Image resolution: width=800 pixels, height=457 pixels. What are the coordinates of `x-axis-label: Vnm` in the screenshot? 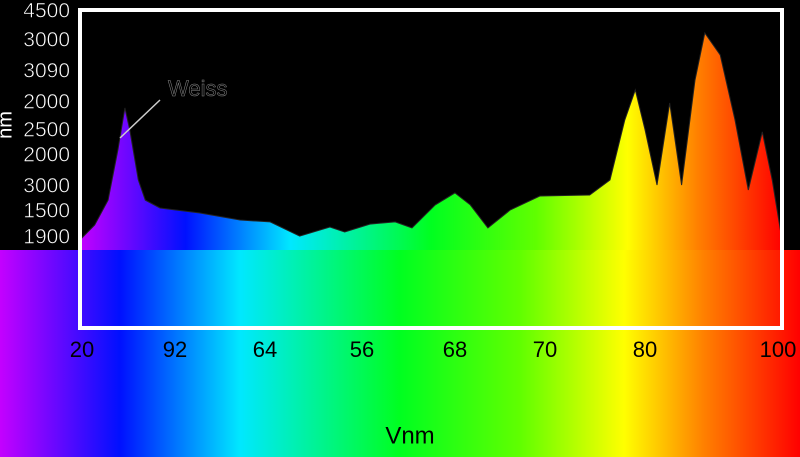 It's located at (409, 435).